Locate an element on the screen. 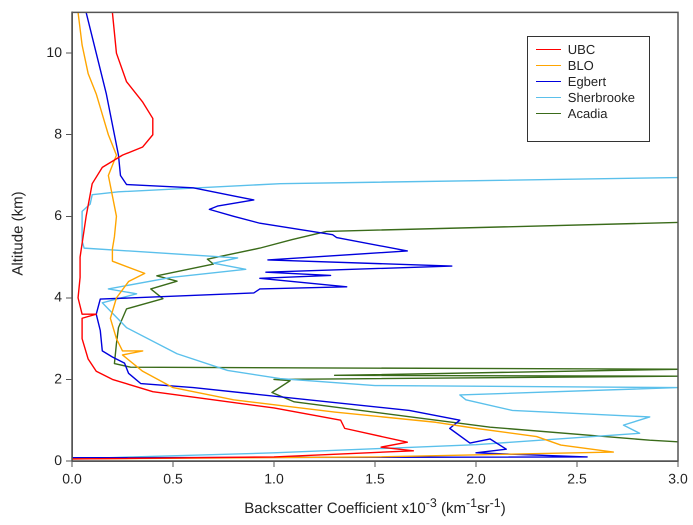  y-tick-label: 10 is located at coordinates (54, 52).